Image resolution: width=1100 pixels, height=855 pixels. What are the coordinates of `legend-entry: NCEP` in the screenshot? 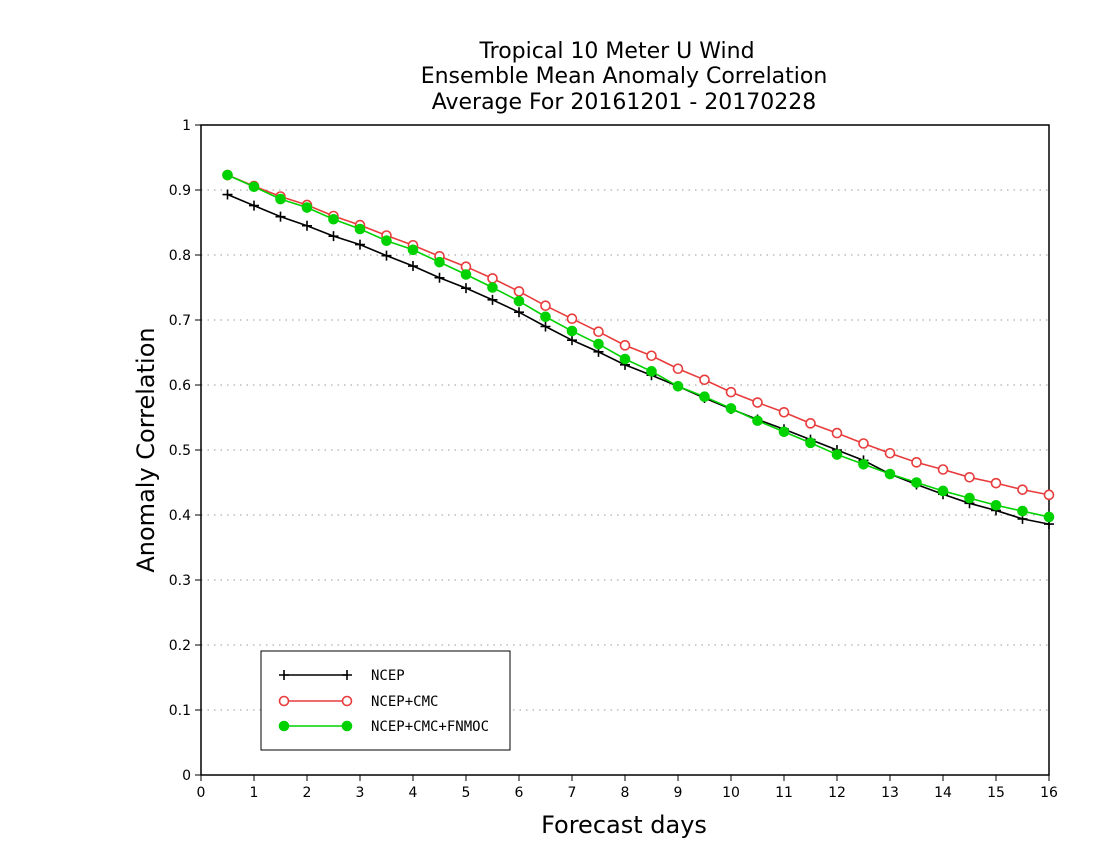 It's located at (342, 676).